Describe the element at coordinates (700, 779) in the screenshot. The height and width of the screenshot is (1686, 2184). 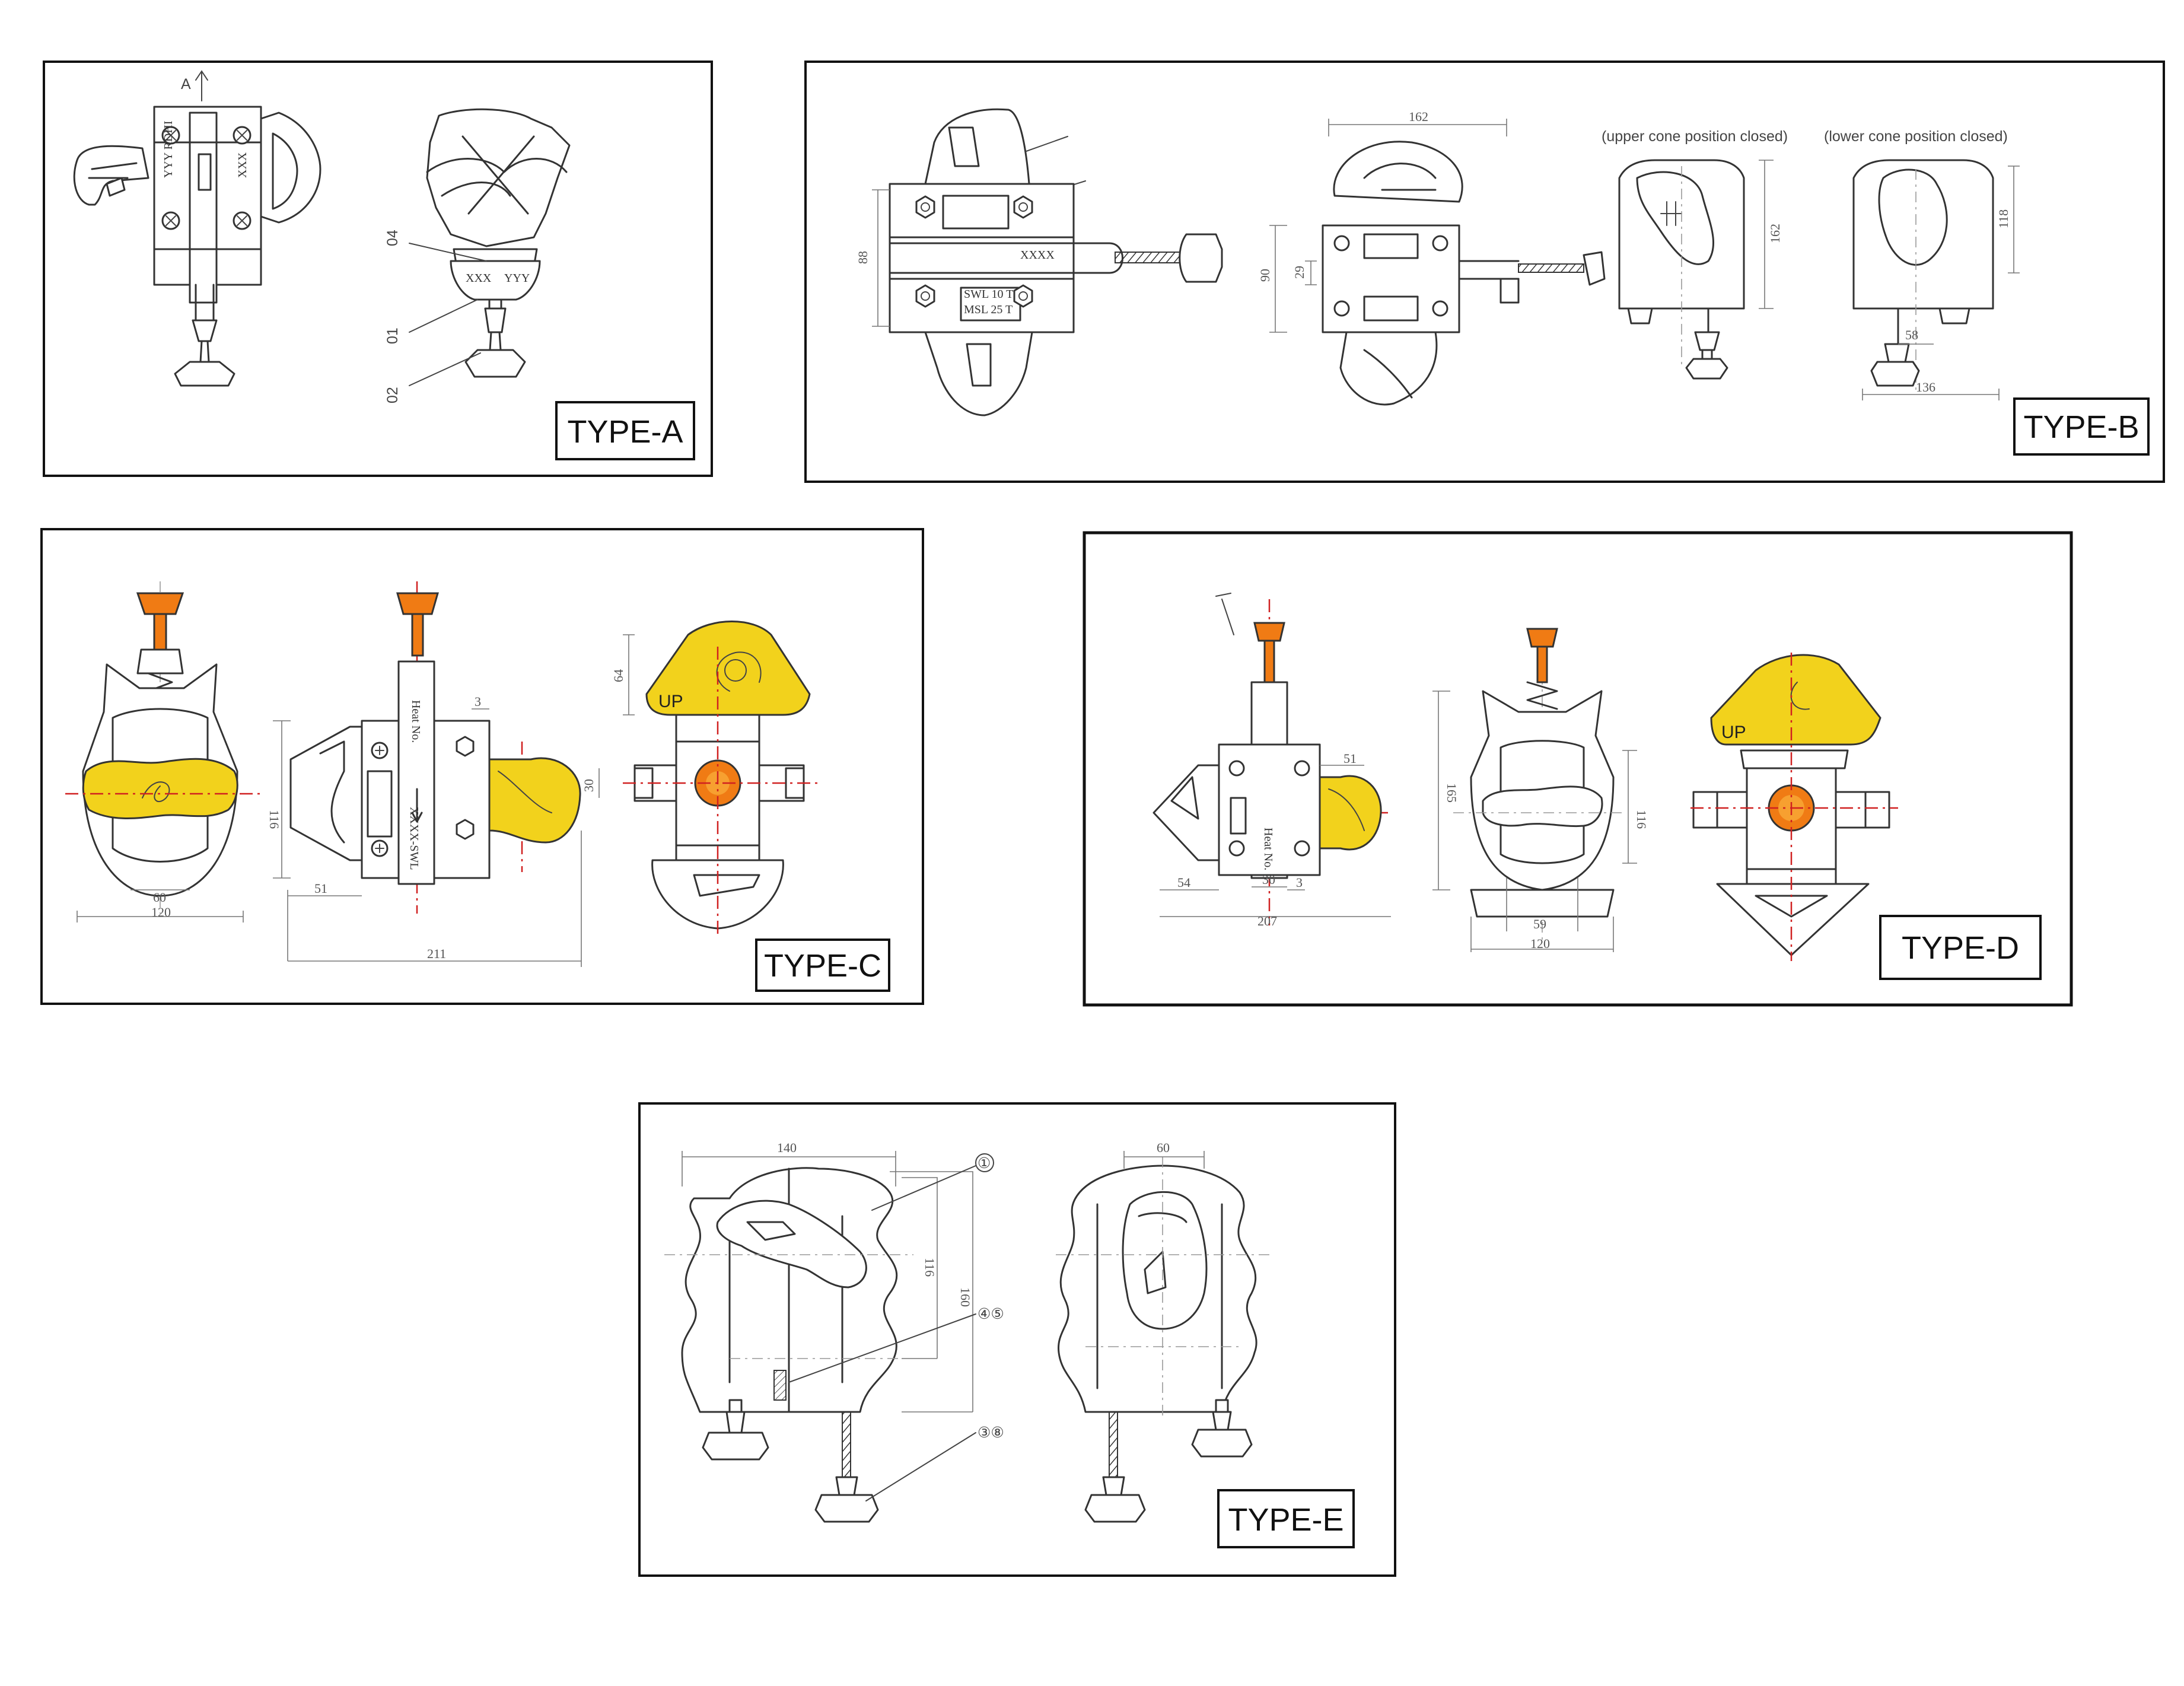
I see `type-c-top-view: UP 64 30` at that location.